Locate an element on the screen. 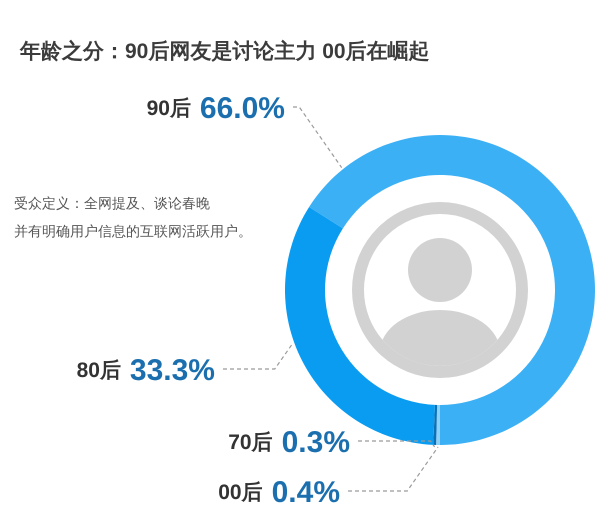 Image resolution: width=608 pixels, height=522 pixels. annotation: 并有明确用户信息的互联网活跃用户。 is located at coordinates (133, 231).